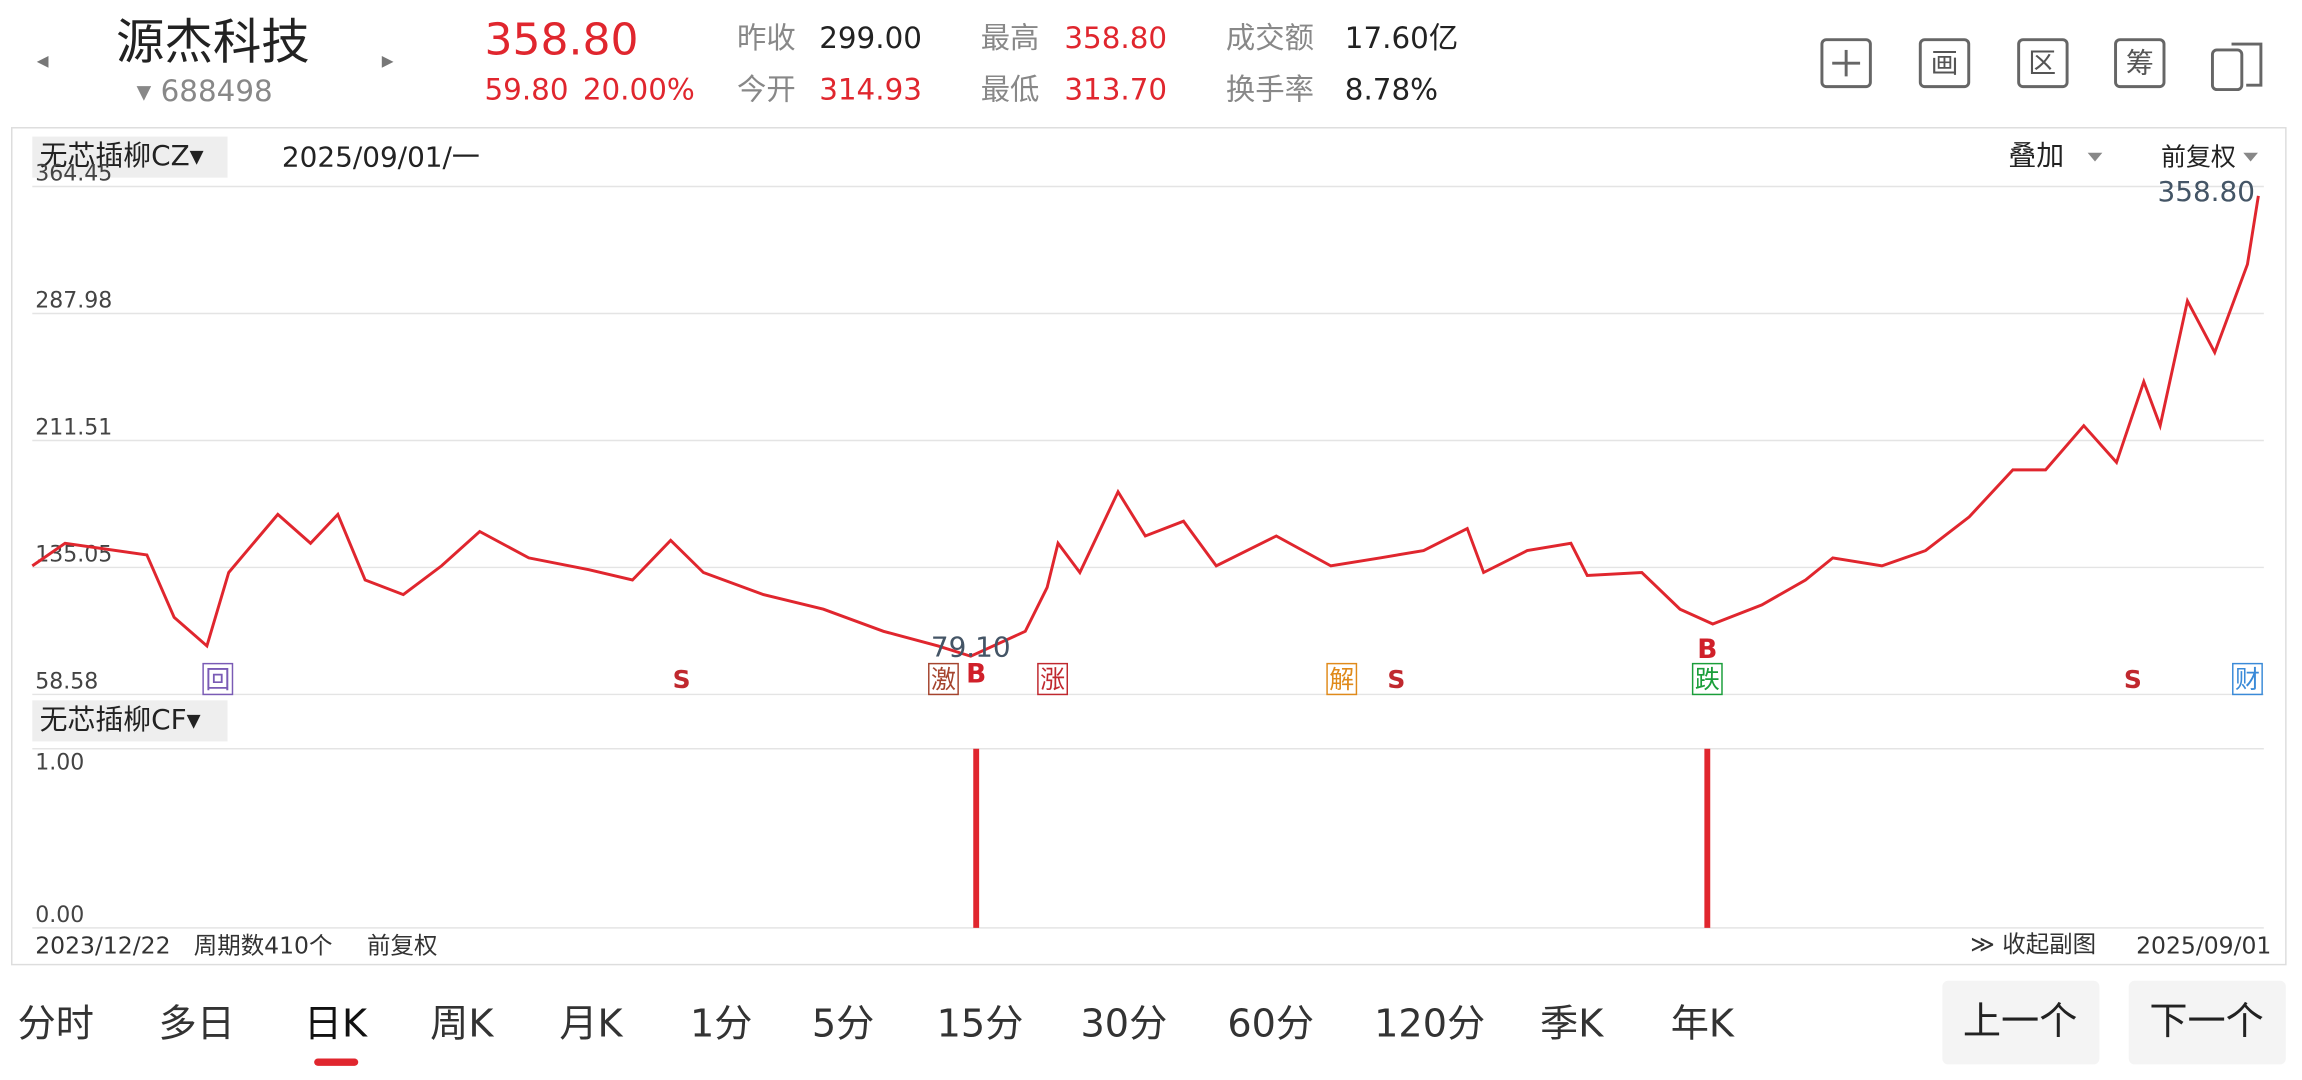 Image resolution: width=2302 pixels, height=1080 pixels. Describe the element at coordinates (102, 945) in the screenshot. I see `start-date: 2023/12/22` at that location.